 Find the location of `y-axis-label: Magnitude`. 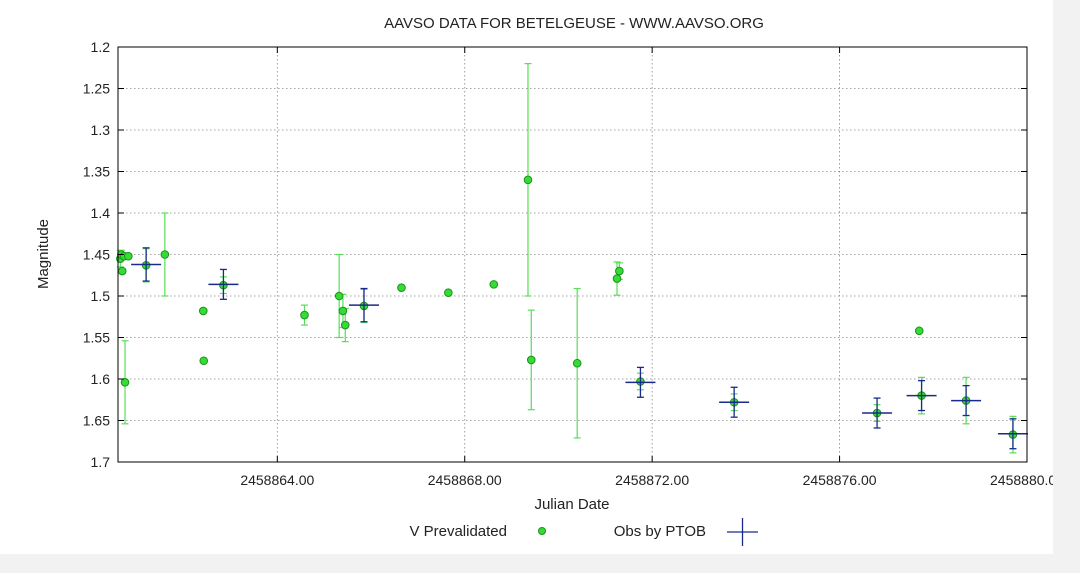

y-axis-label: Magnitude is located at coordinates (43, 254).